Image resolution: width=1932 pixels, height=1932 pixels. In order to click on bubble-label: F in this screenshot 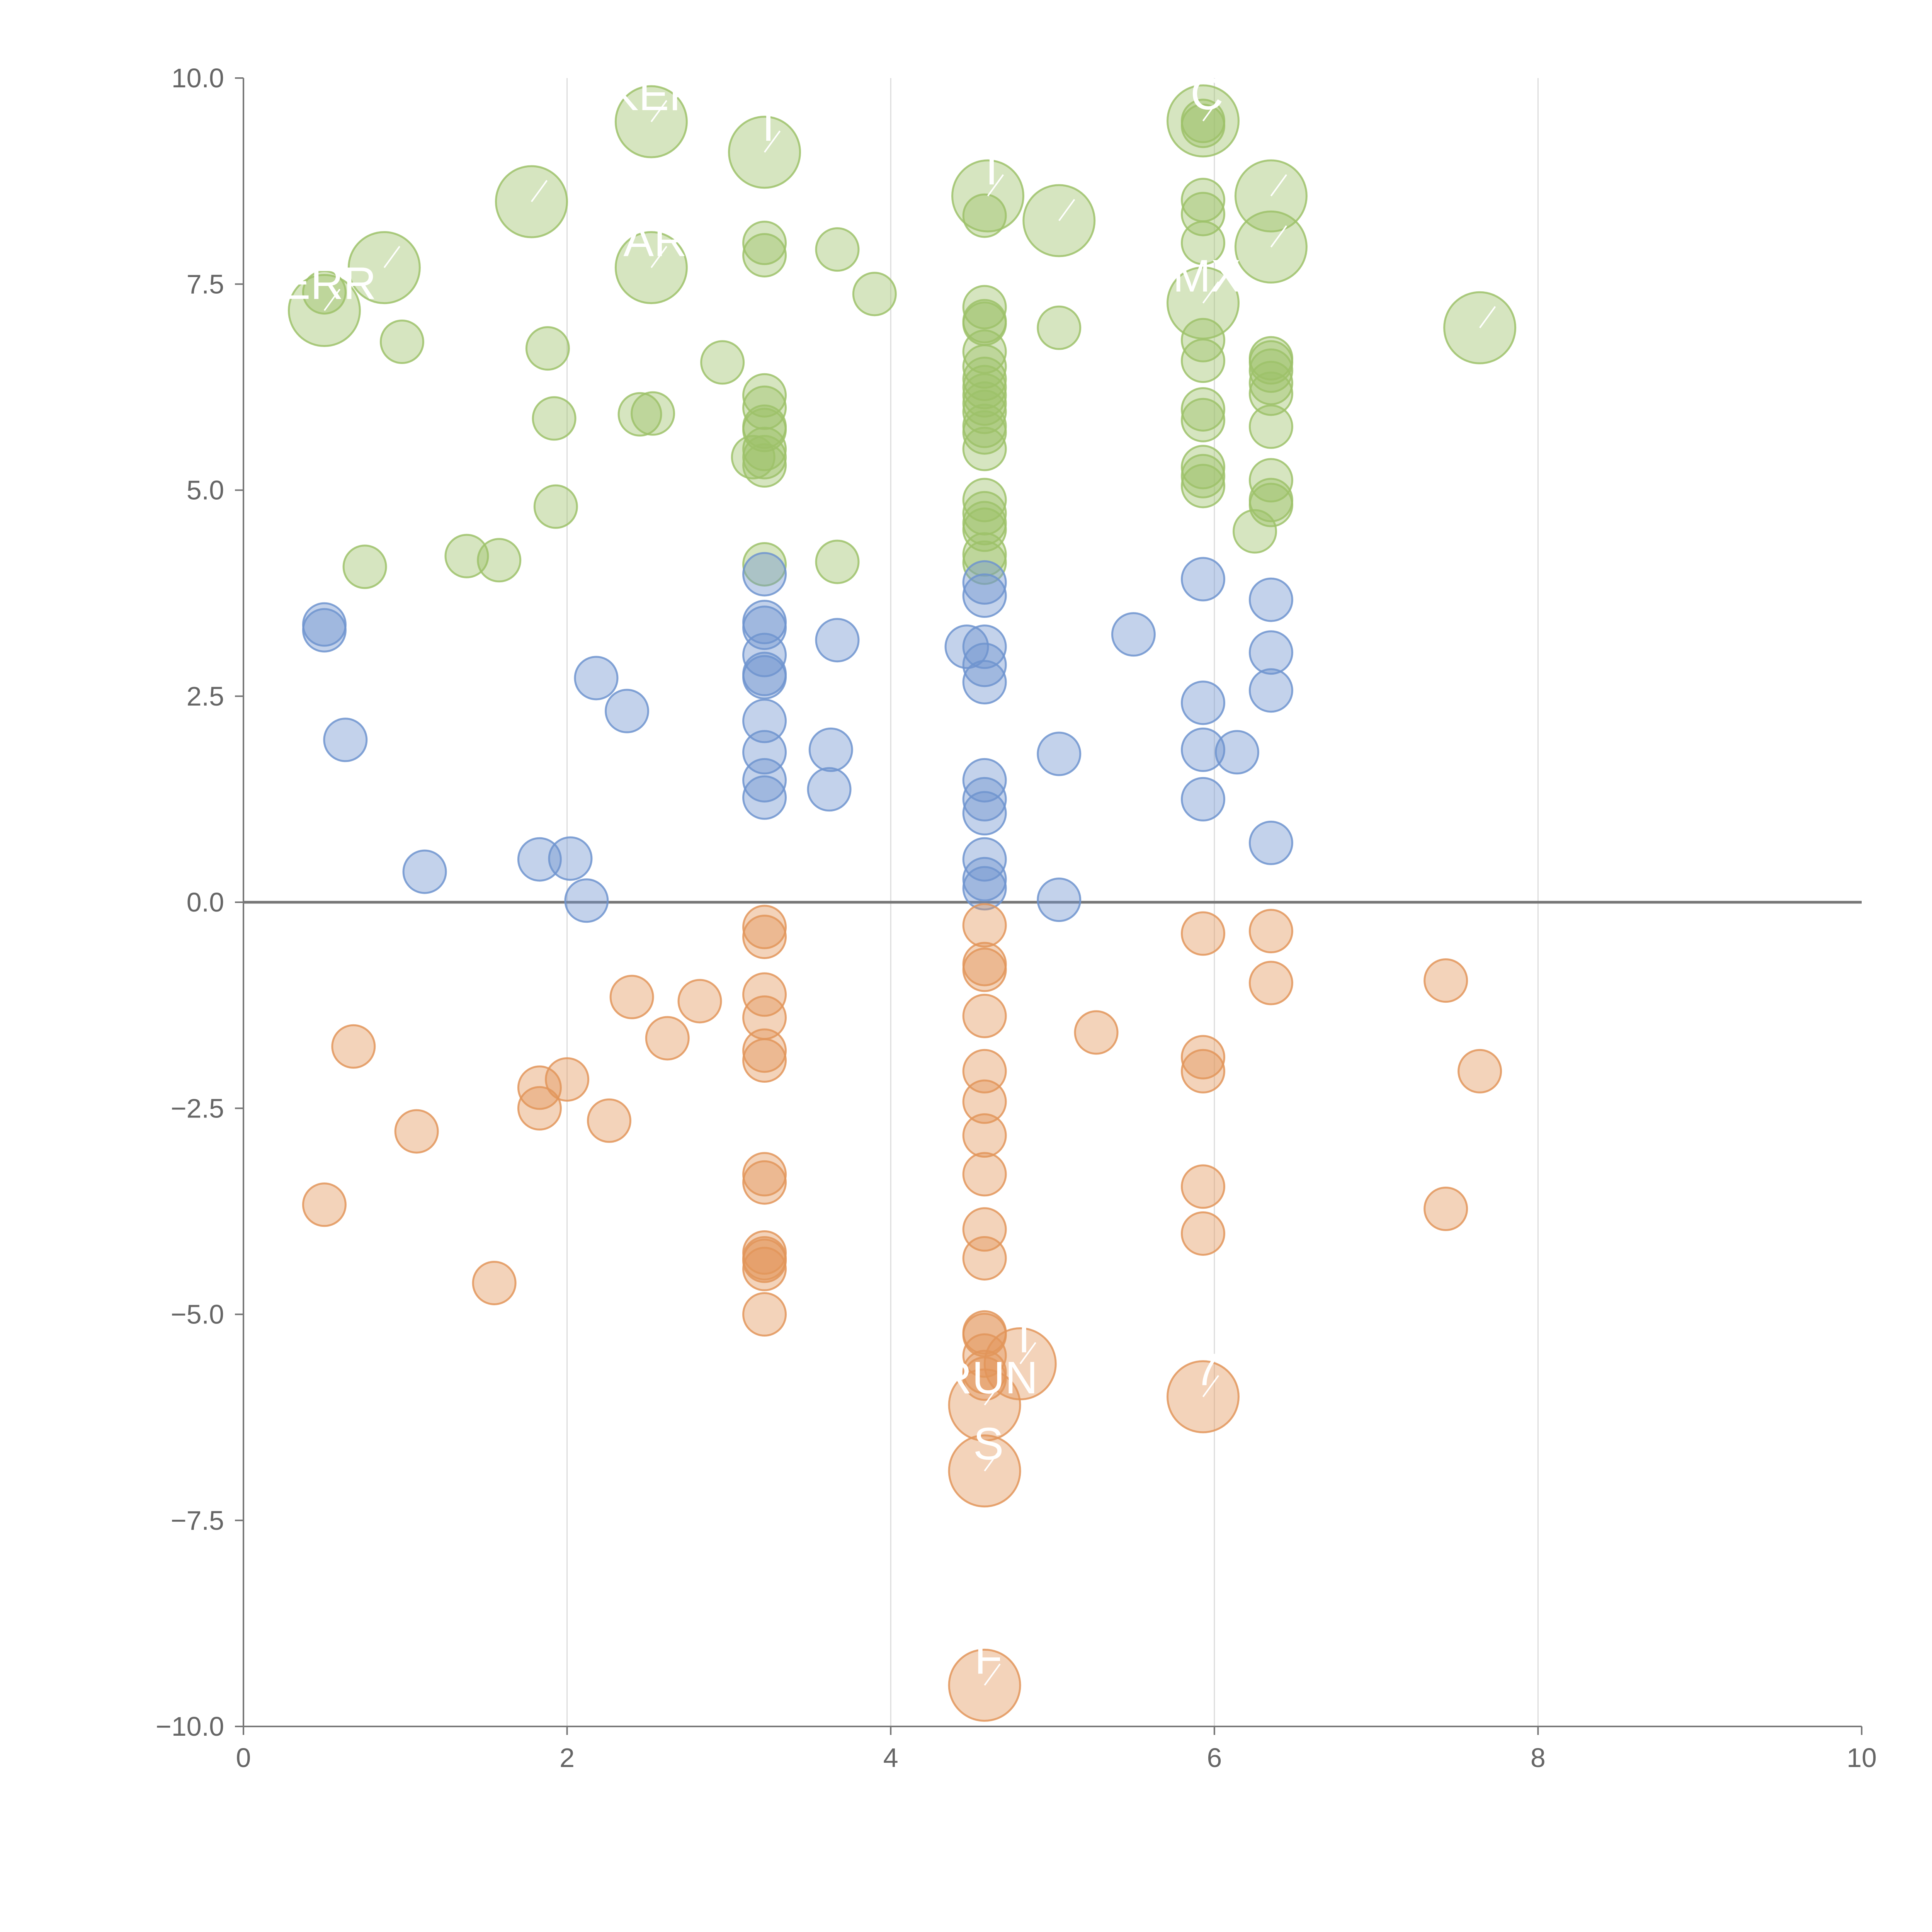, I will do `click(989, 1658)`.